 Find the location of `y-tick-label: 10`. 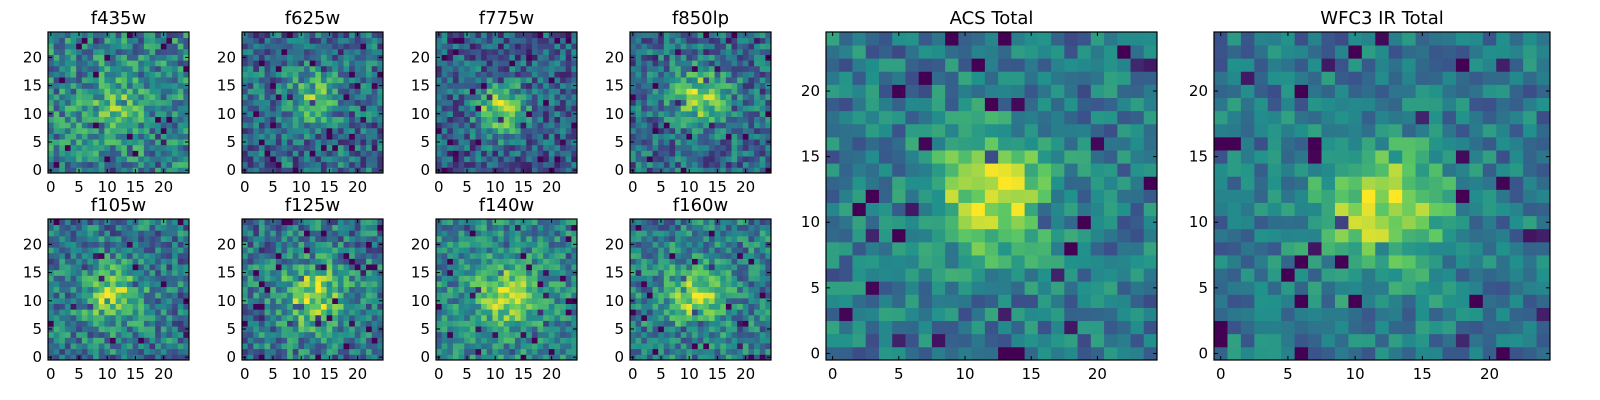

y-tick-label: 10 is located at coordinates (32, 301).